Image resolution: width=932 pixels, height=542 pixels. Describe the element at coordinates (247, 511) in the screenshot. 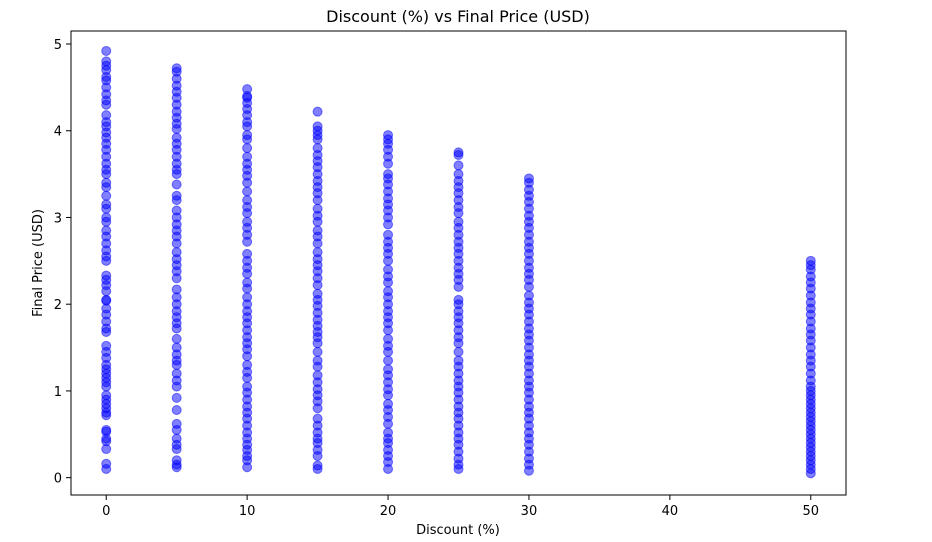

I see `x-tick-label: 10` at that location.